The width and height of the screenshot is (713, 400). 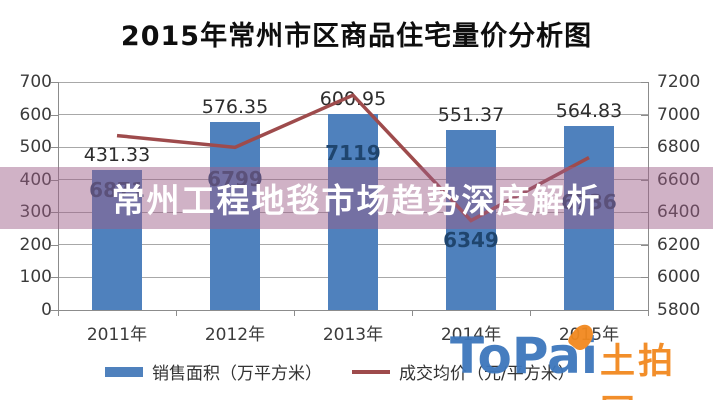 What do you see at coordinates (679, 244) in the screenshot?
I see `right-axis-tick-label: 6200` at bounding box center [679, 244].